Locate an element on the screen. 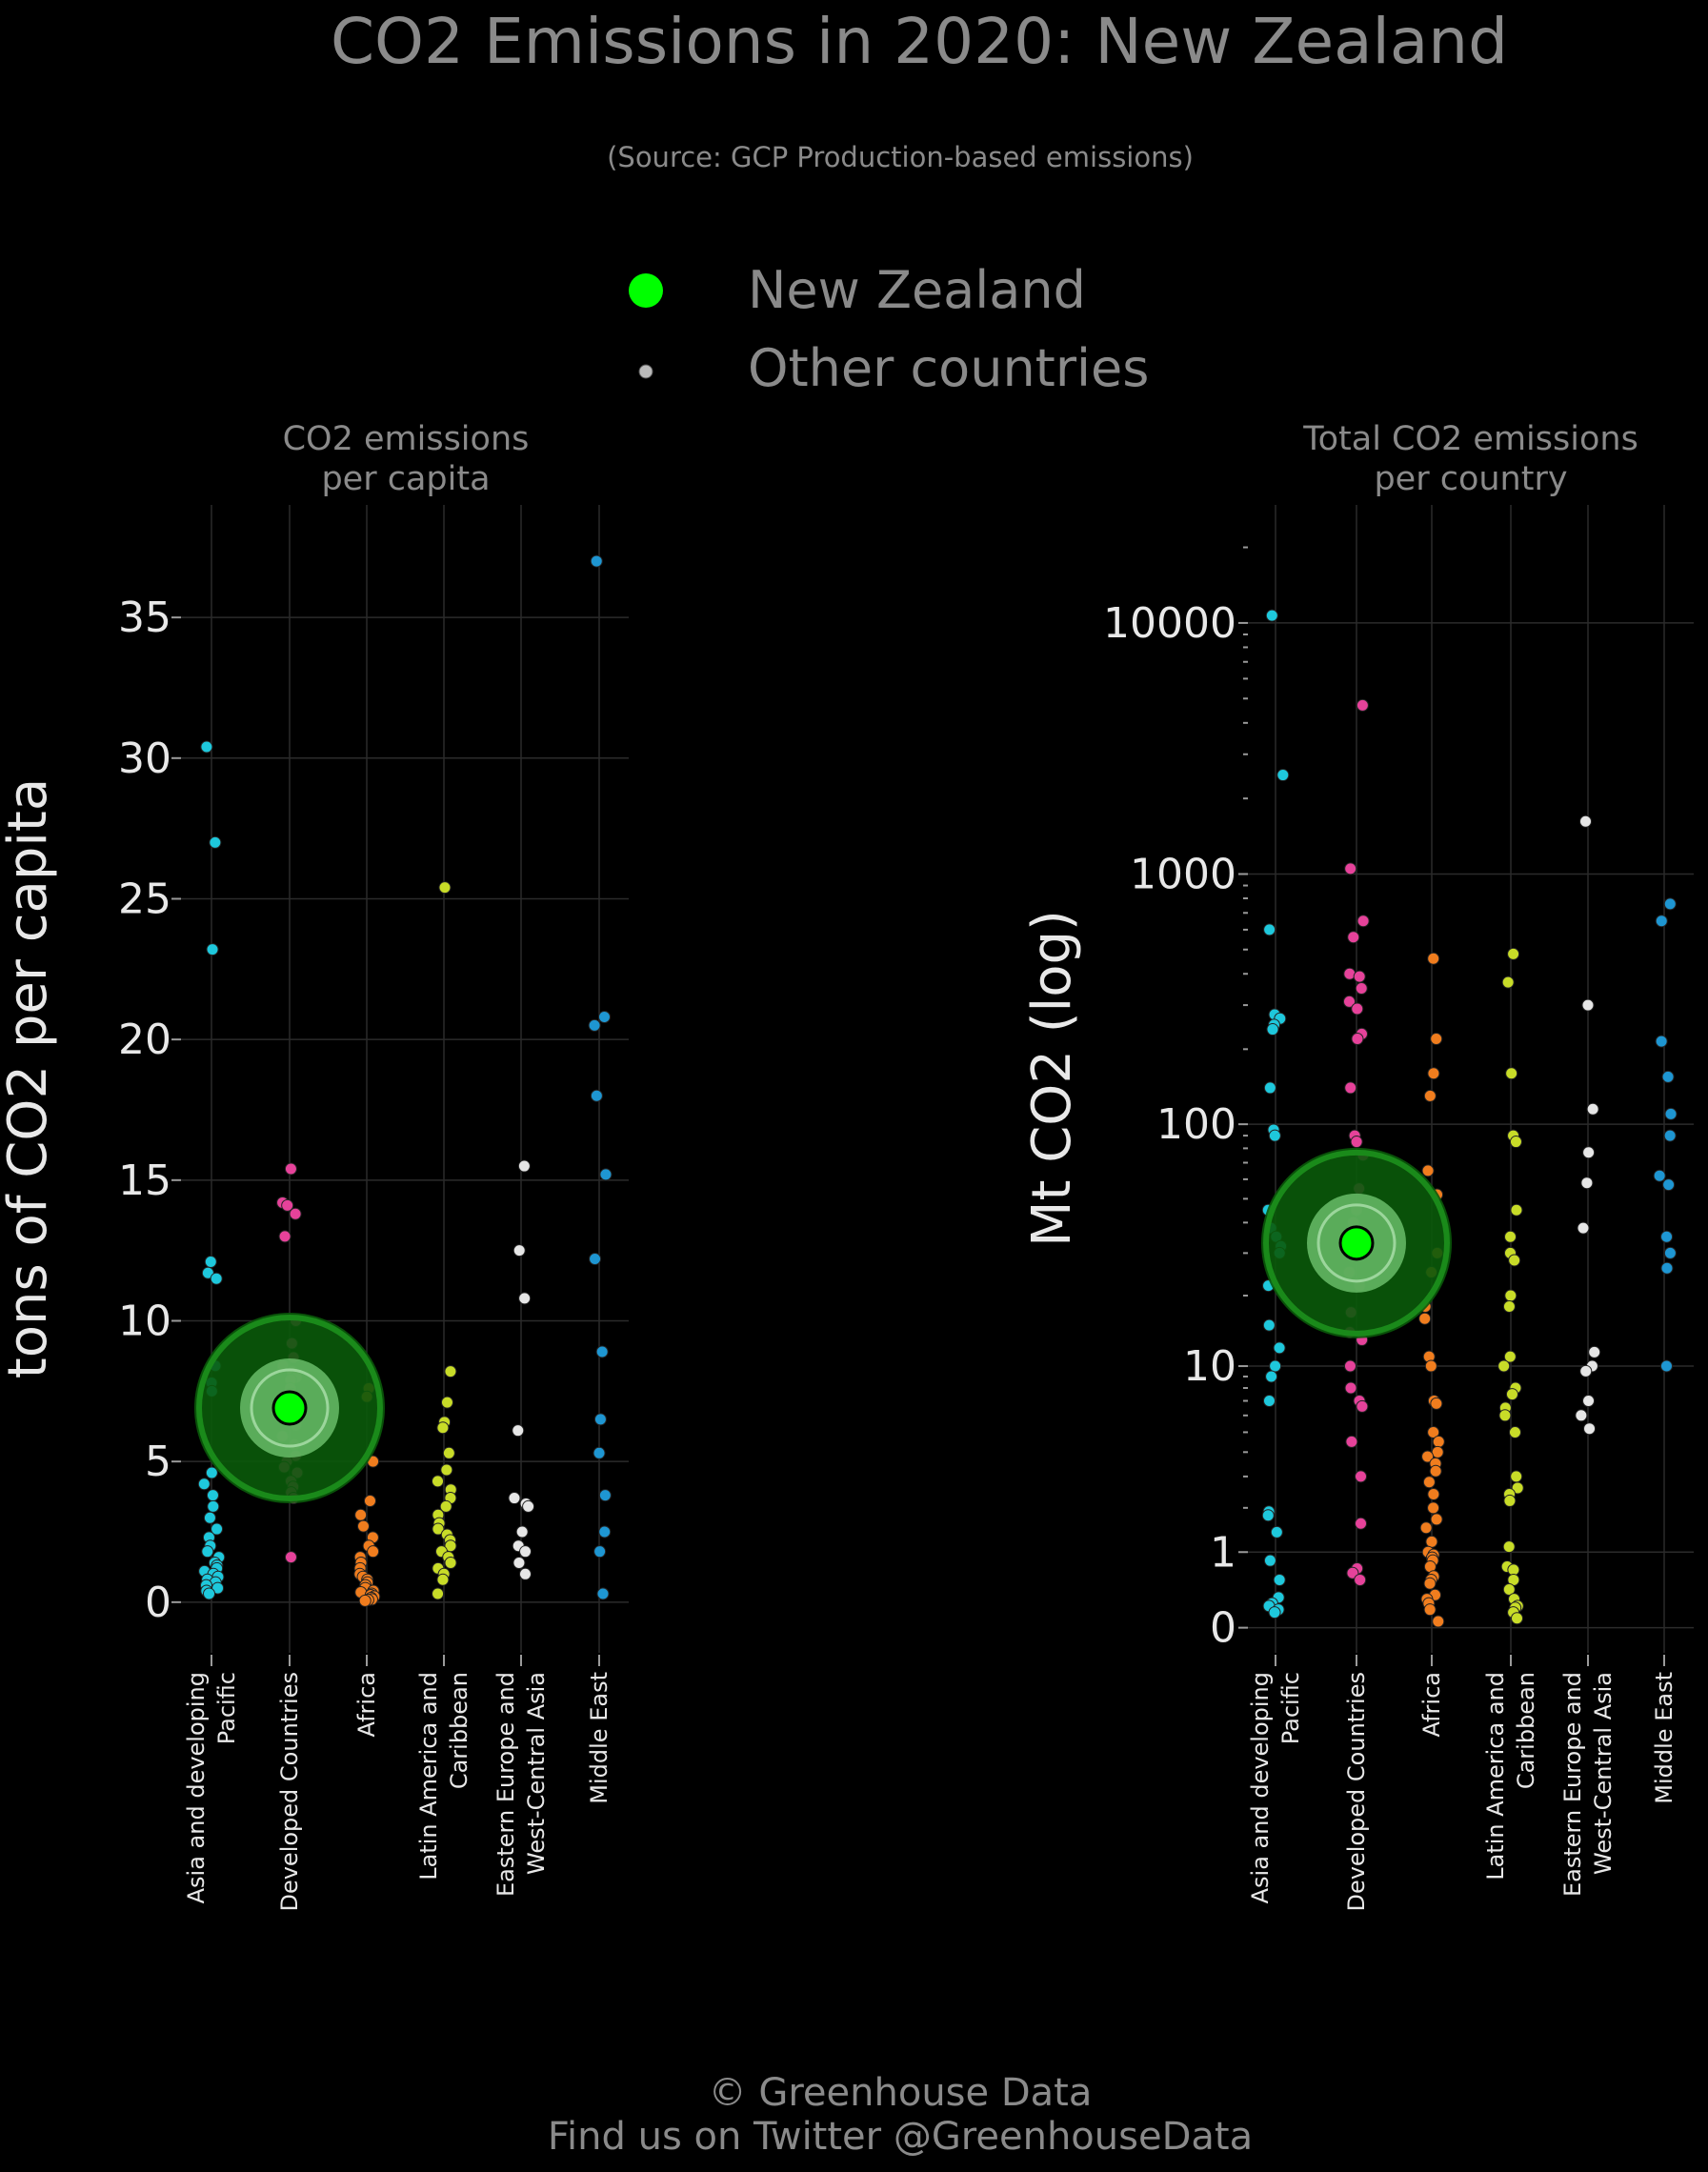 The width and height of the screenshot is (1708, 2172). x-tick-label: Pacific is located at coordinates (1290, 1708).